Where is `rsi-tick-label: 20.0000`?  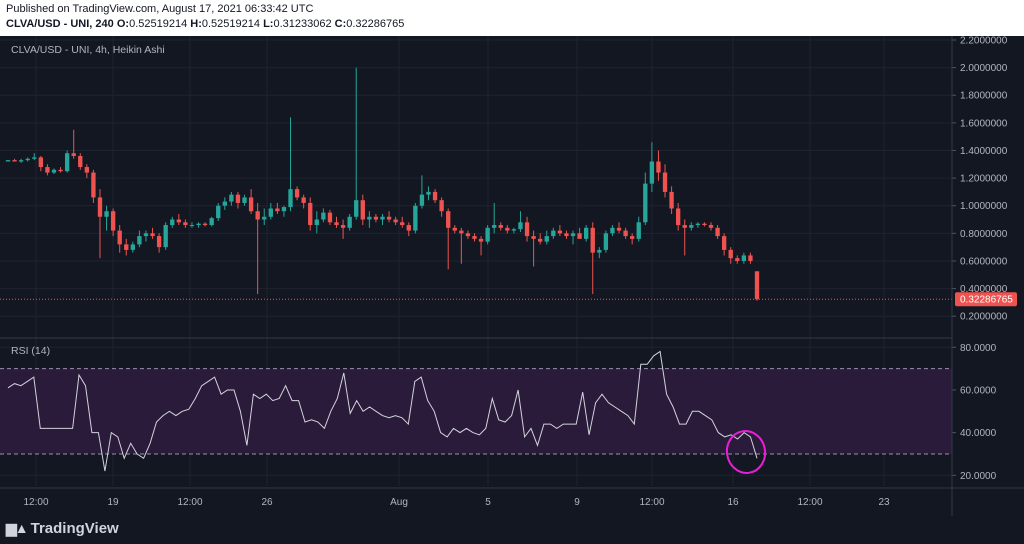 rsi-tick-label: 20.0000 is located at coordinates (978, 476).